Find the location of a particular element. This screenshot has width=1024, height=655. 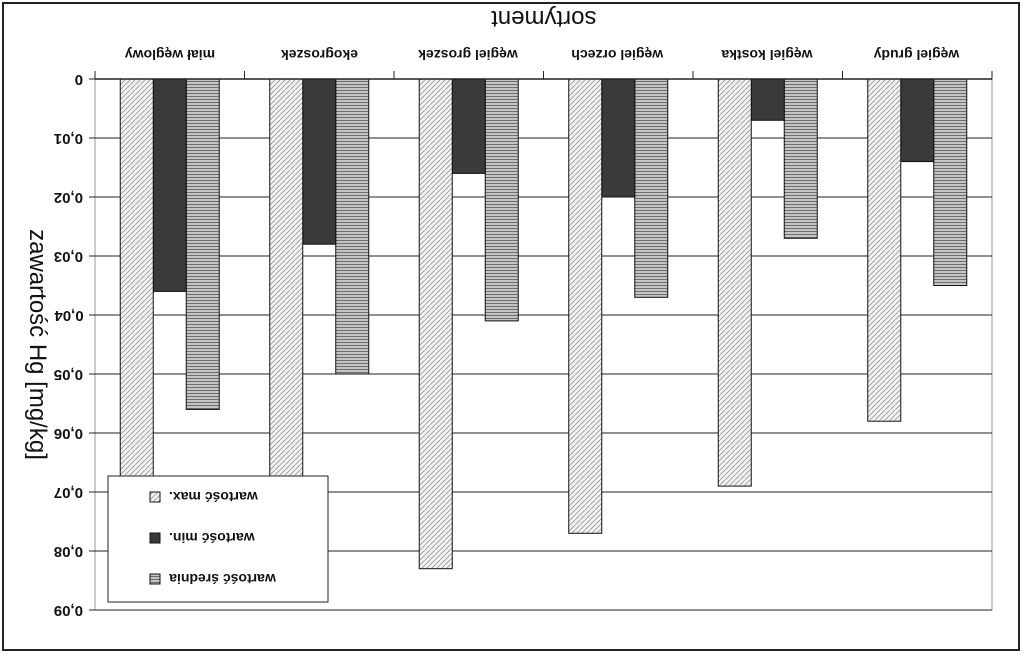

y-tick-label: 0,09 is located at coordinates (68, 610).